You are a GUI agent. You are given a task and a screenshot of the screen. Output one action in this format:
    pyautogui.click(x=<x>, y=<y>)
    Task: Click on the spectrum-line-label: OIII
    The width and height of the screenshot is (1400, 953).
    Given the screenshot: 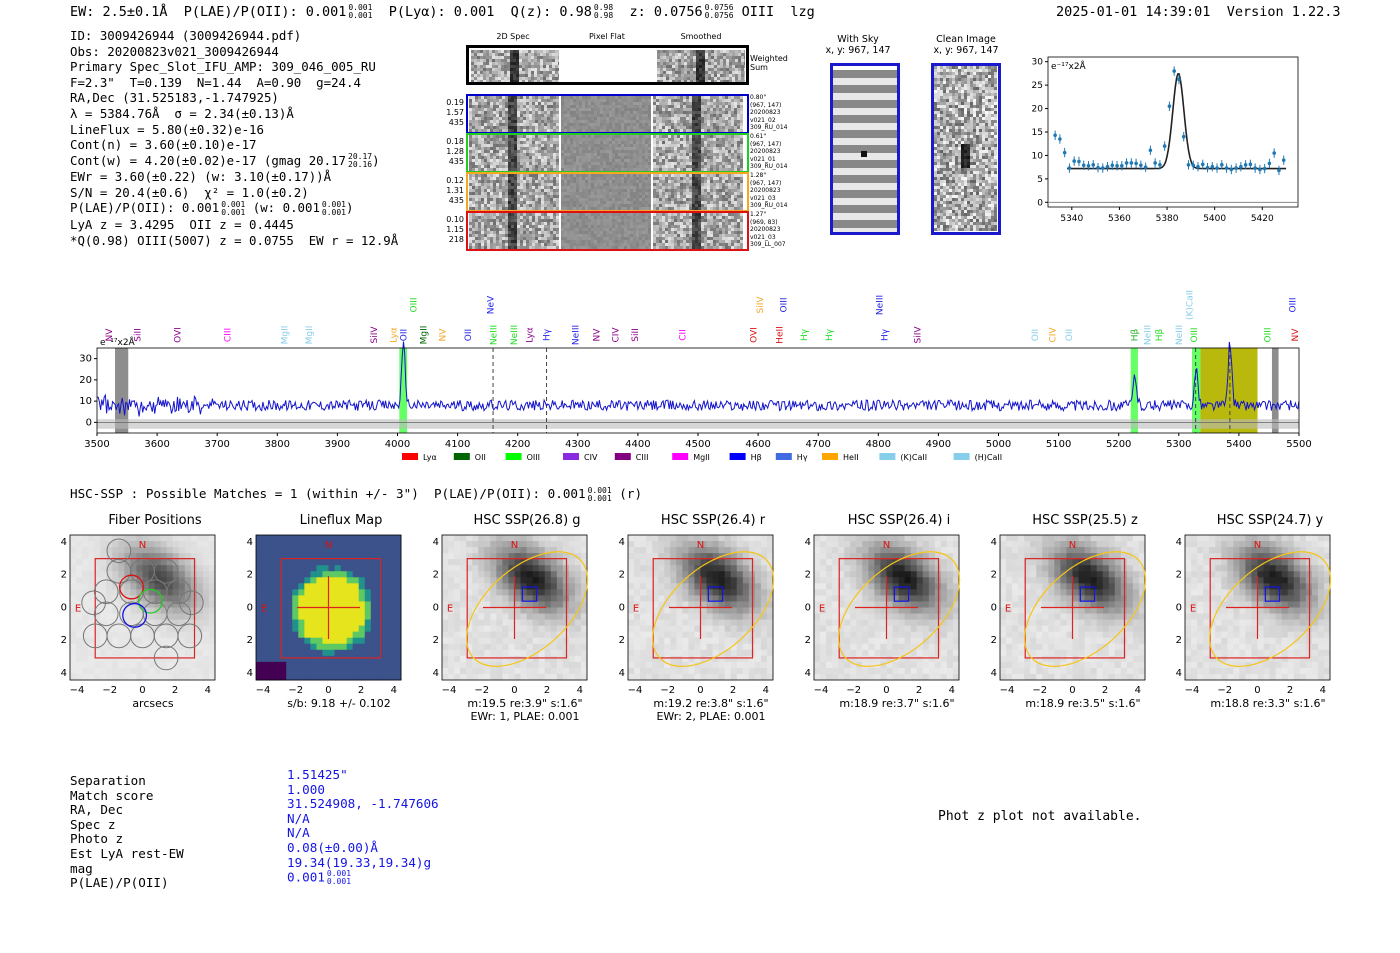 What is the action you would take?
    pyautogui.click(x=784, y=304)
    